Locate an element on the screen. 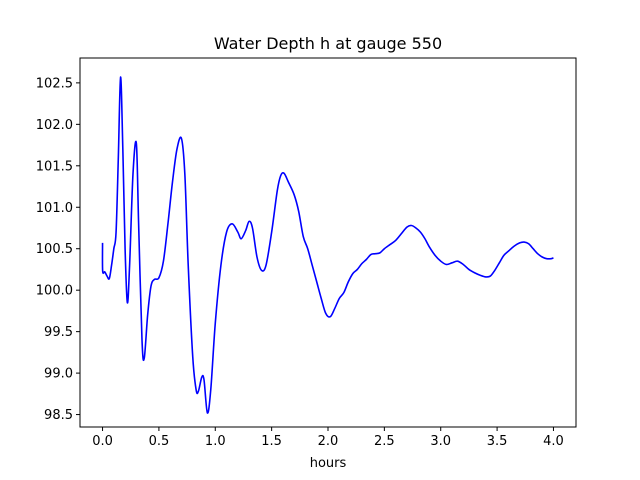 The height and width of the screenshot is (480, 640). x-tick-label: 0.0 is located at coordinates (102, 441).